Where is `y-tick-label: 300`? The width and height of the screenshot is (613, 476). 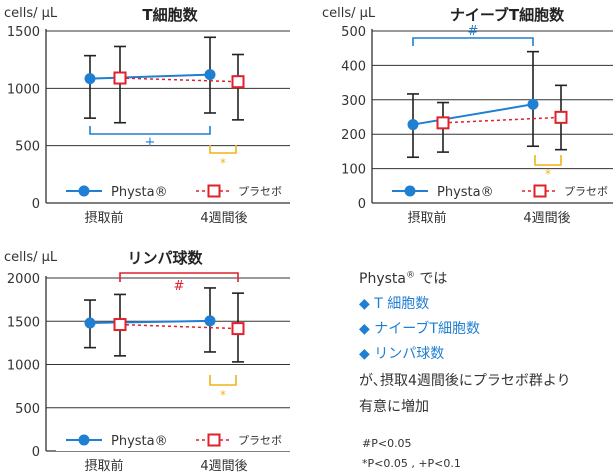 y-tick-label: 300 is located at coordinates (353, 101).